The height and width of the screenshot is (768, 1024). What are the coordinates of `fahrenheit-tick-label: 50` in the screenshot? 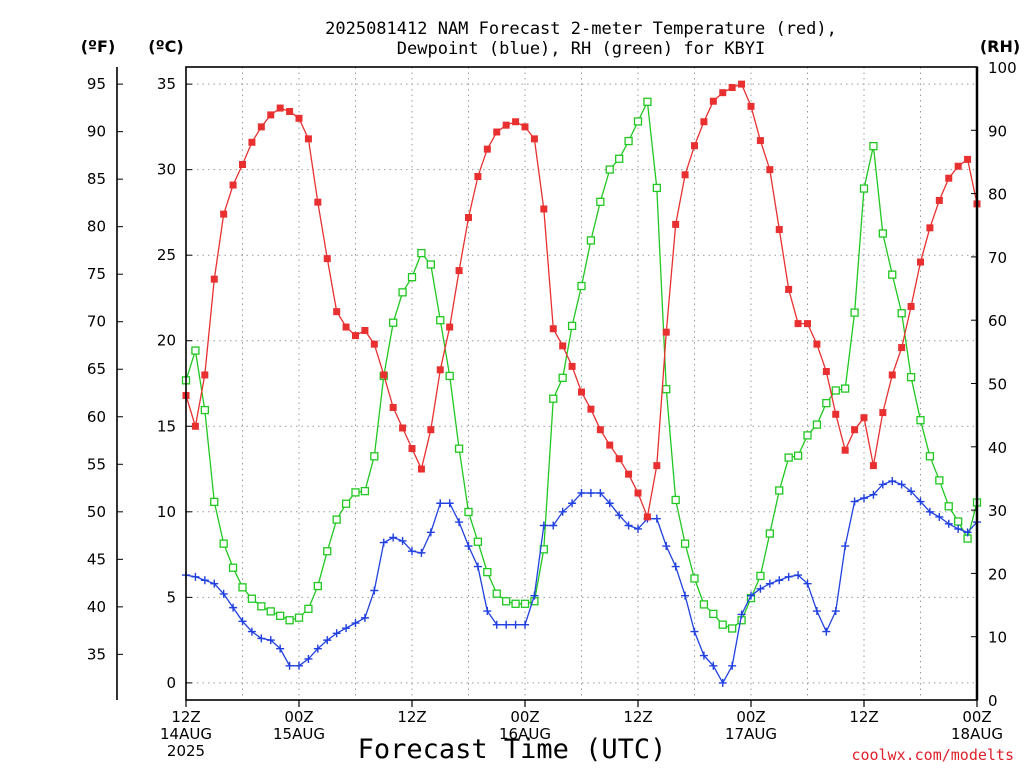 It's located at (96, 512).